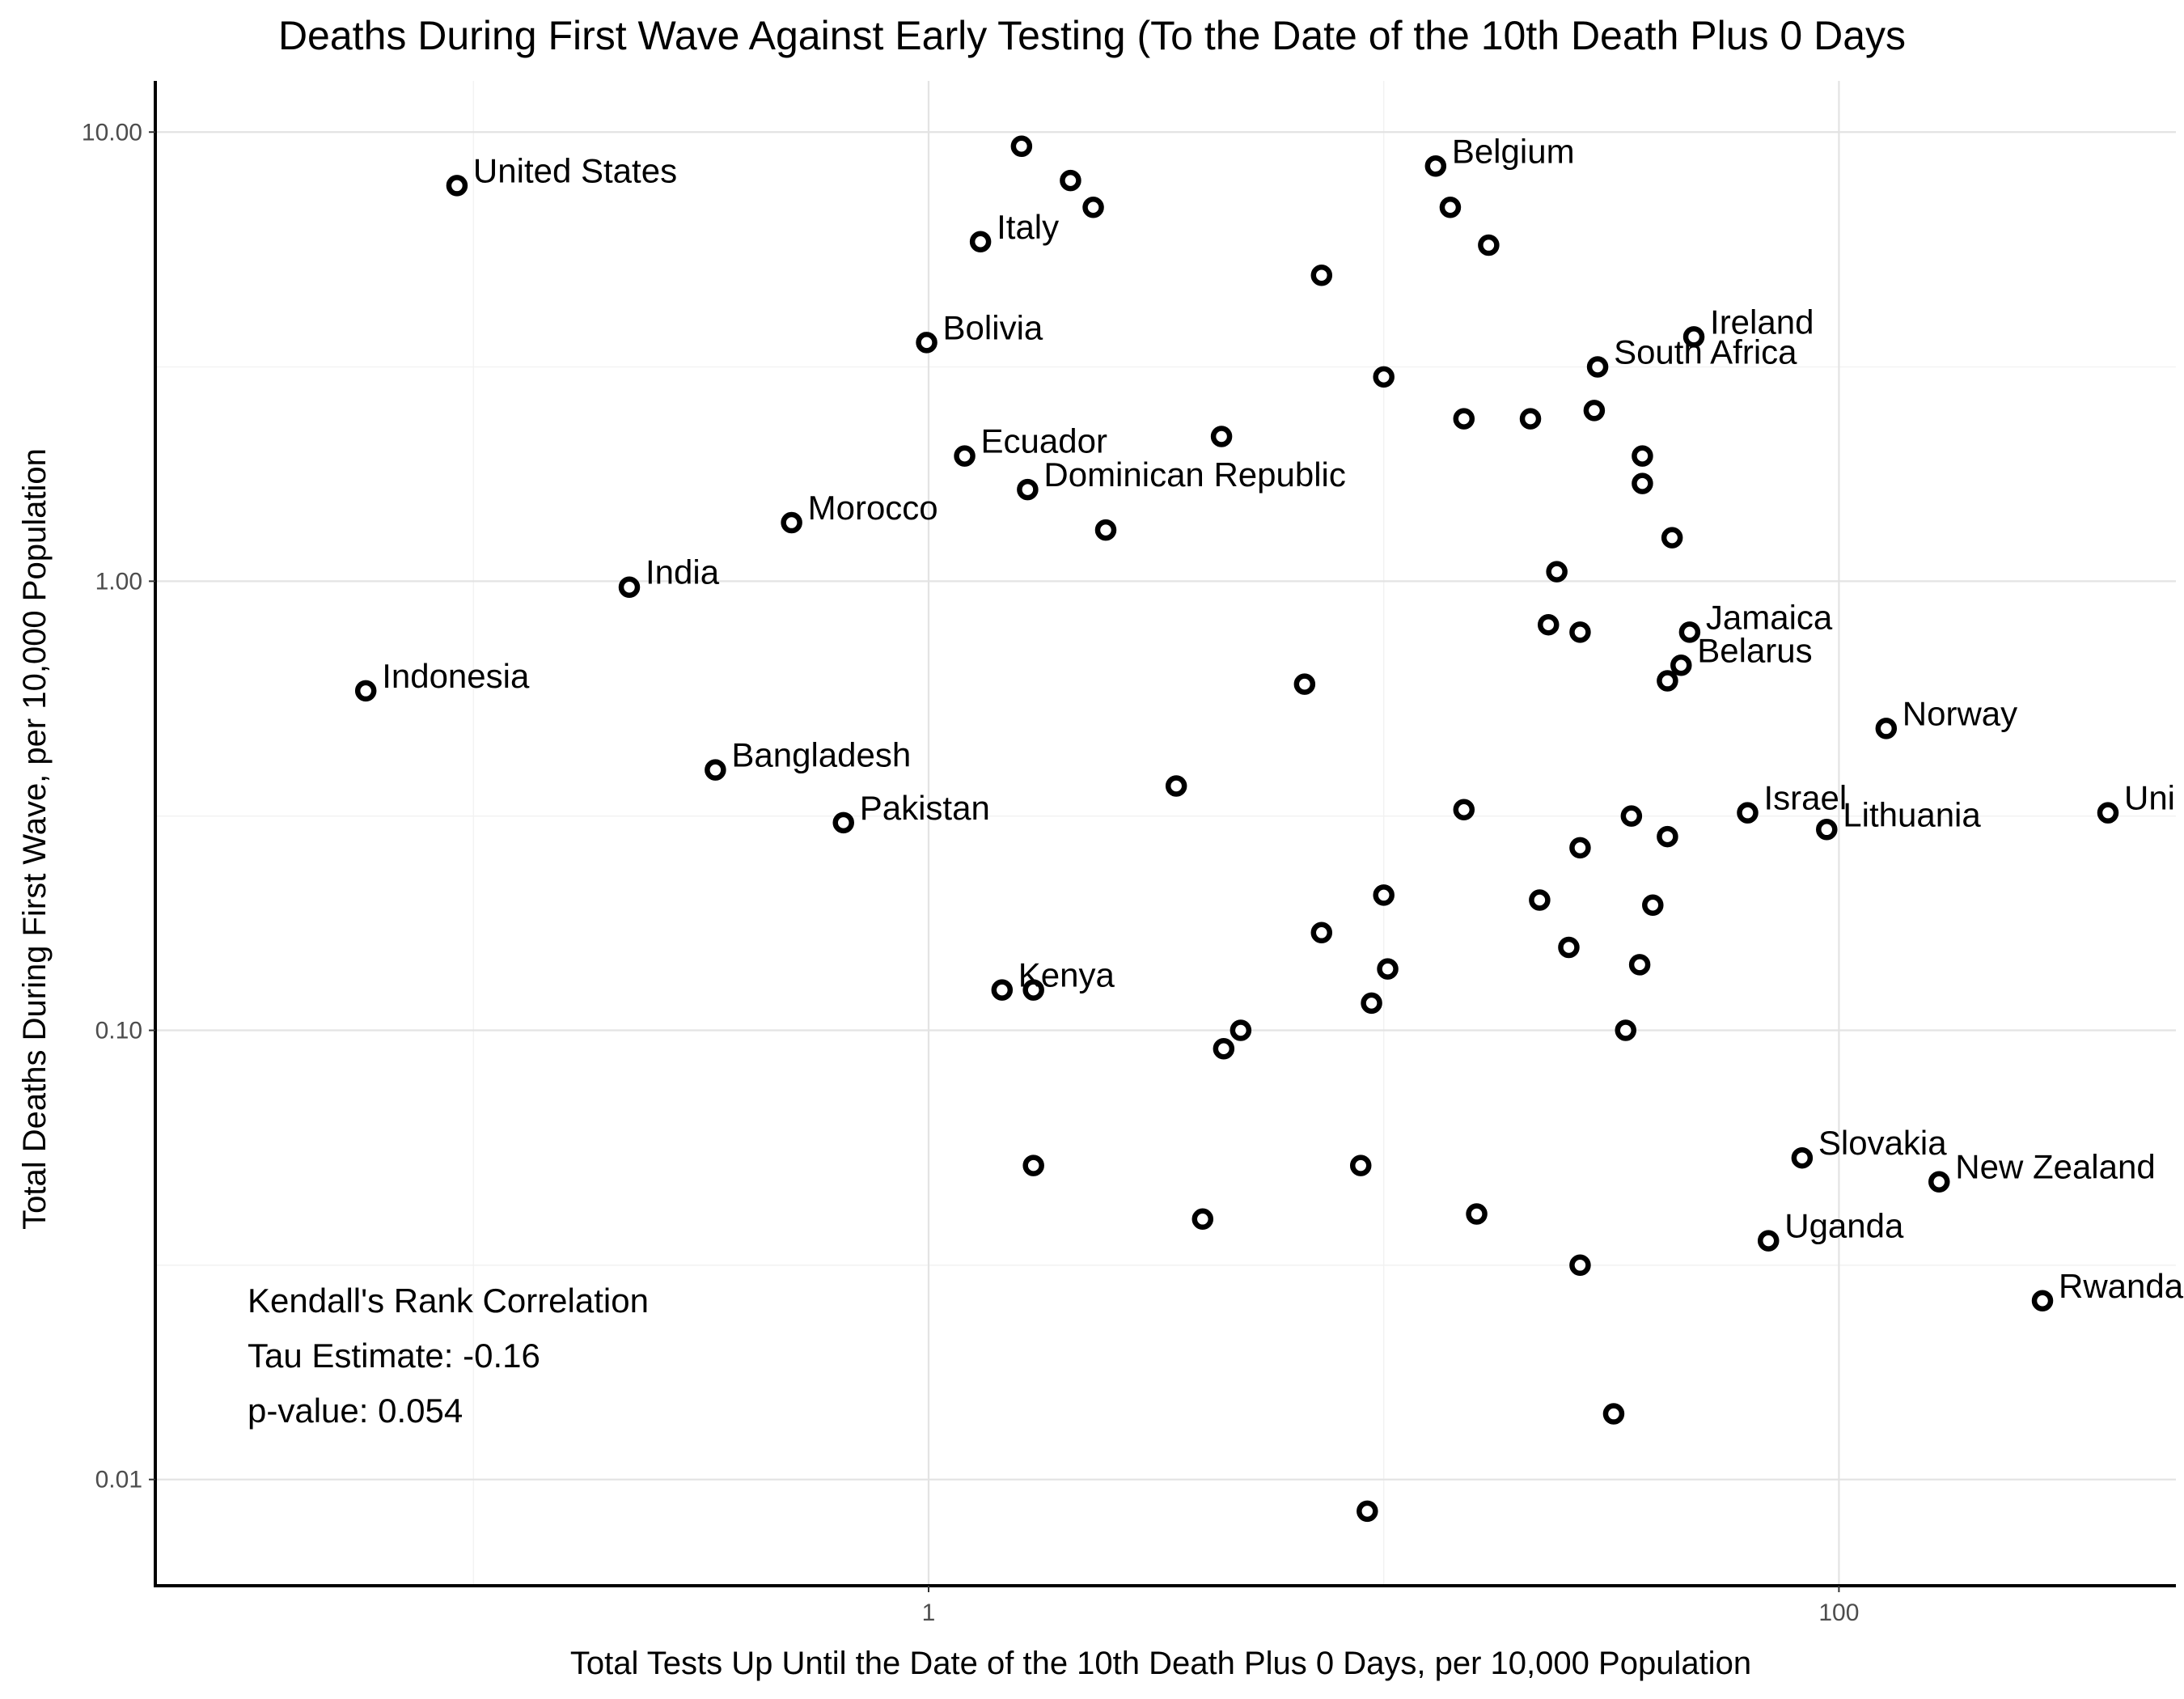 Image resolution: width=2184 pixels, height=1699 pixels. Describe the element at coordinates (1044, 441) in the screenshot. I see `point-label: Ecuador` at that location.